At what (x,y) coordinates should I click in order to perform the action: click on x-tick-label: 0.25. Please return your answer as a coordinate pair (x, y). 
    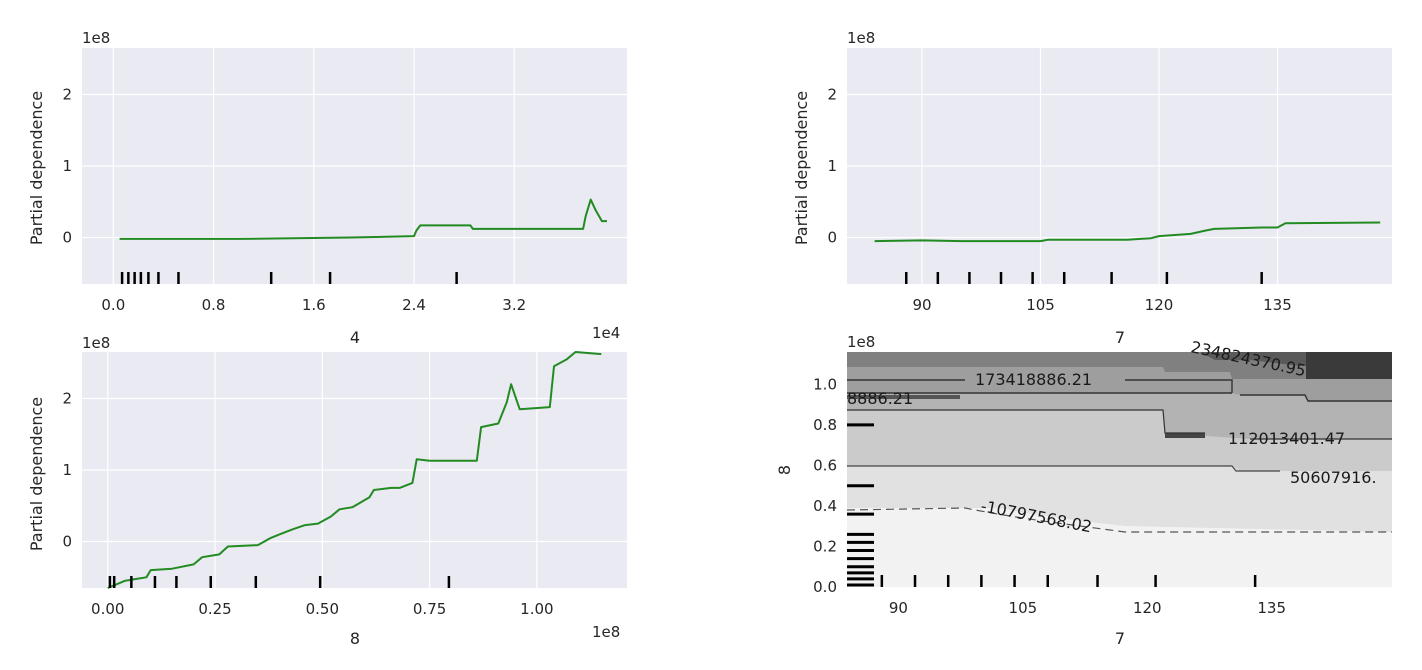
    Looking at the image, I should click on (214, 609).